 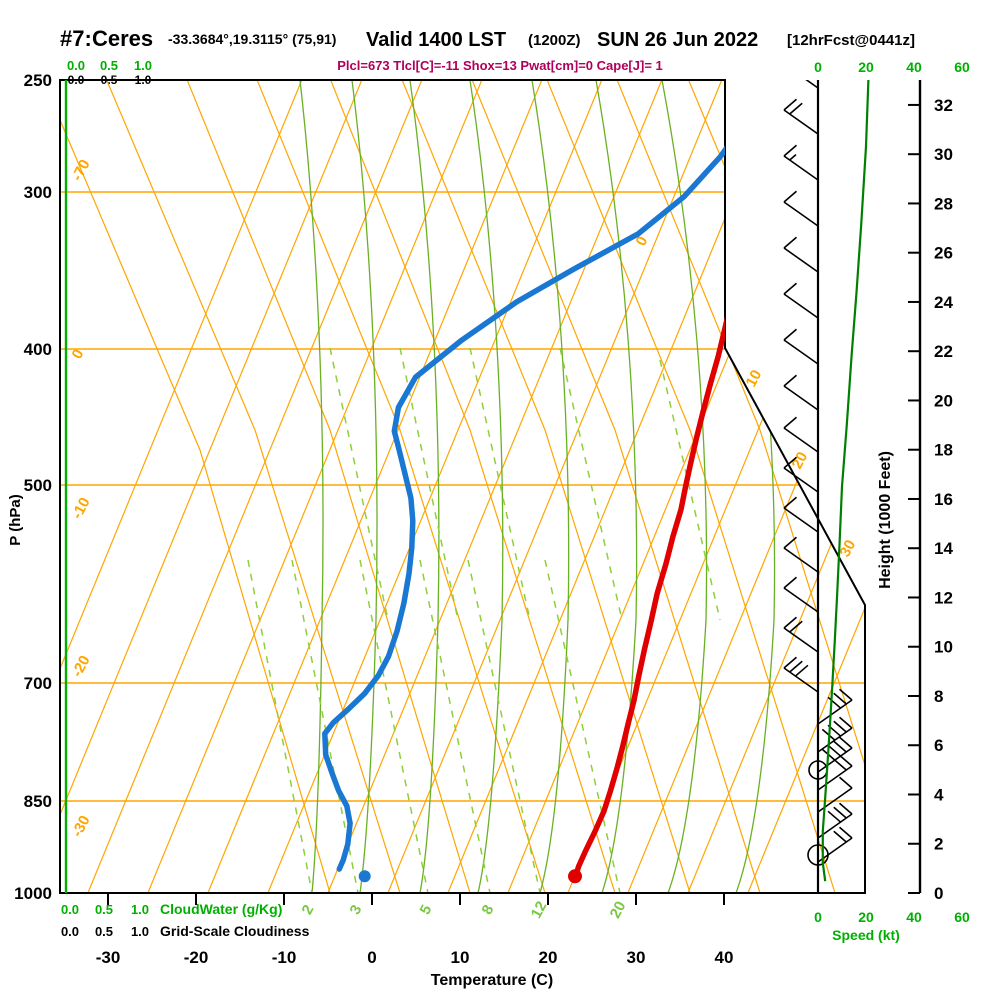 I want to click on height-tick-24: 24, so click(x=943, y=302).